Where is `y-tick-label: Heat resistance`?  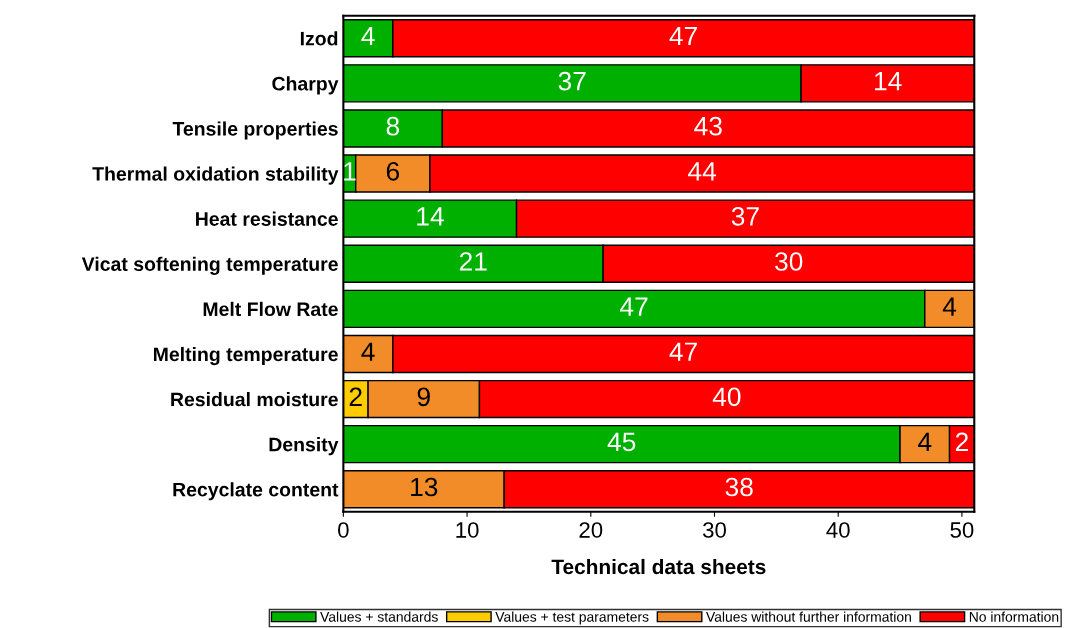
y-tick-label: Heat resistance is located at coordinates (267, 218).